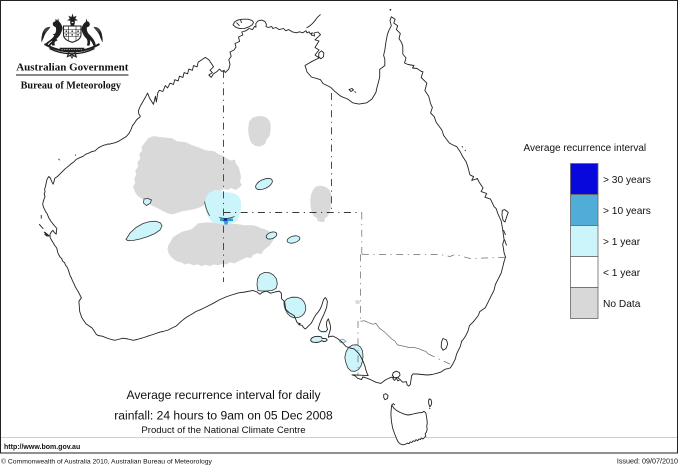 The image size is (680, 472). What do you see at coordinates (585, 148) in the screenshot?
I see `svg-text: Average recurrence interval` at bounding box center [585, 148].